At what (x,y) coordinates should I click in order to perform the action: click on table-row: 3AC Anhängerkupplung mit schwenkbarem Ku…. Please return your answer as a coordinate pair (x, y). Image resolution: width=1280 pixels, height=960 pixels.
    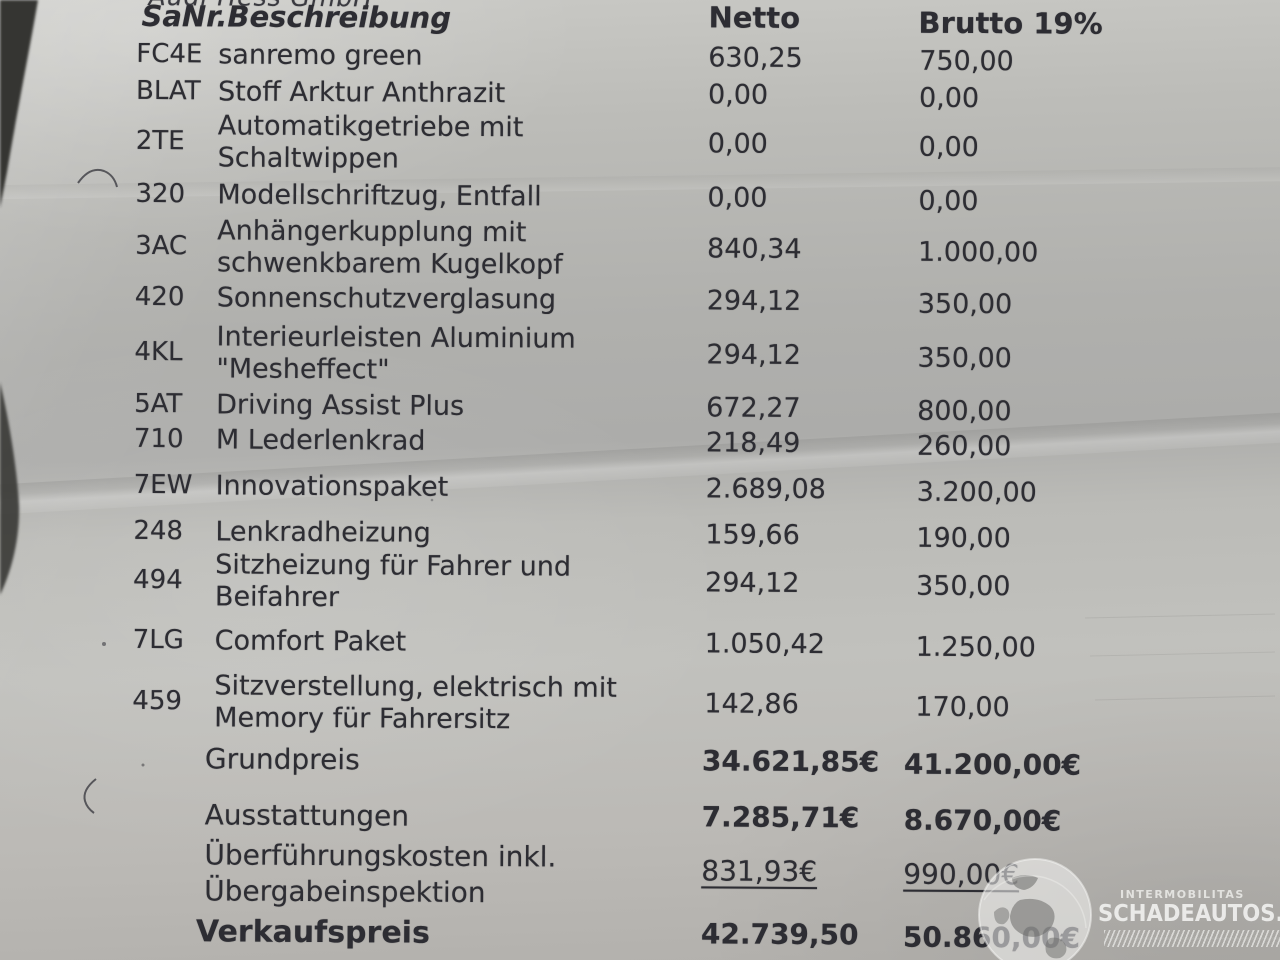
    Looking at the image, I should click on (640, 247).